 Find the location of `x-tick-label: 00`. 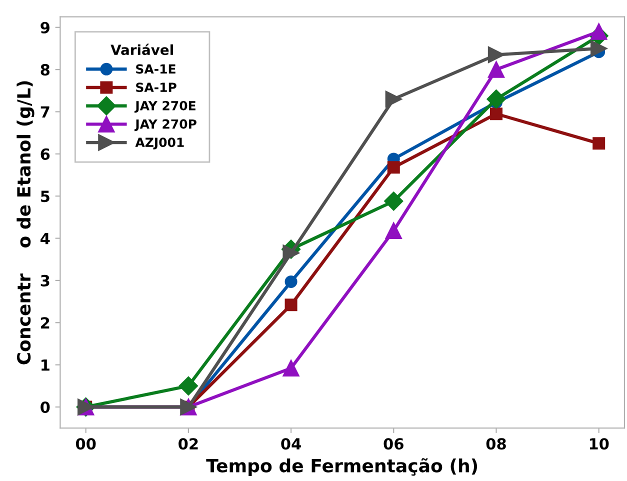

x-tick-label: 00 is located at coordinates (86, 444).